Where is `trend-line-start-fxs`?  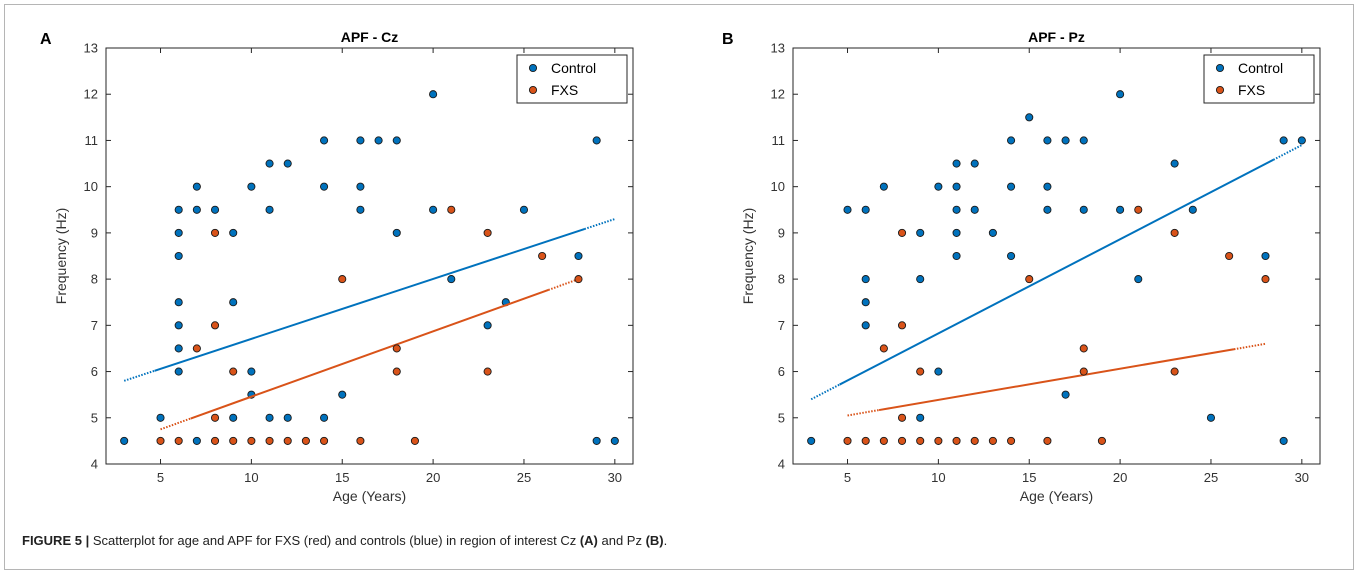 trend-line-start-fxs is located at coordinates (863, 413).